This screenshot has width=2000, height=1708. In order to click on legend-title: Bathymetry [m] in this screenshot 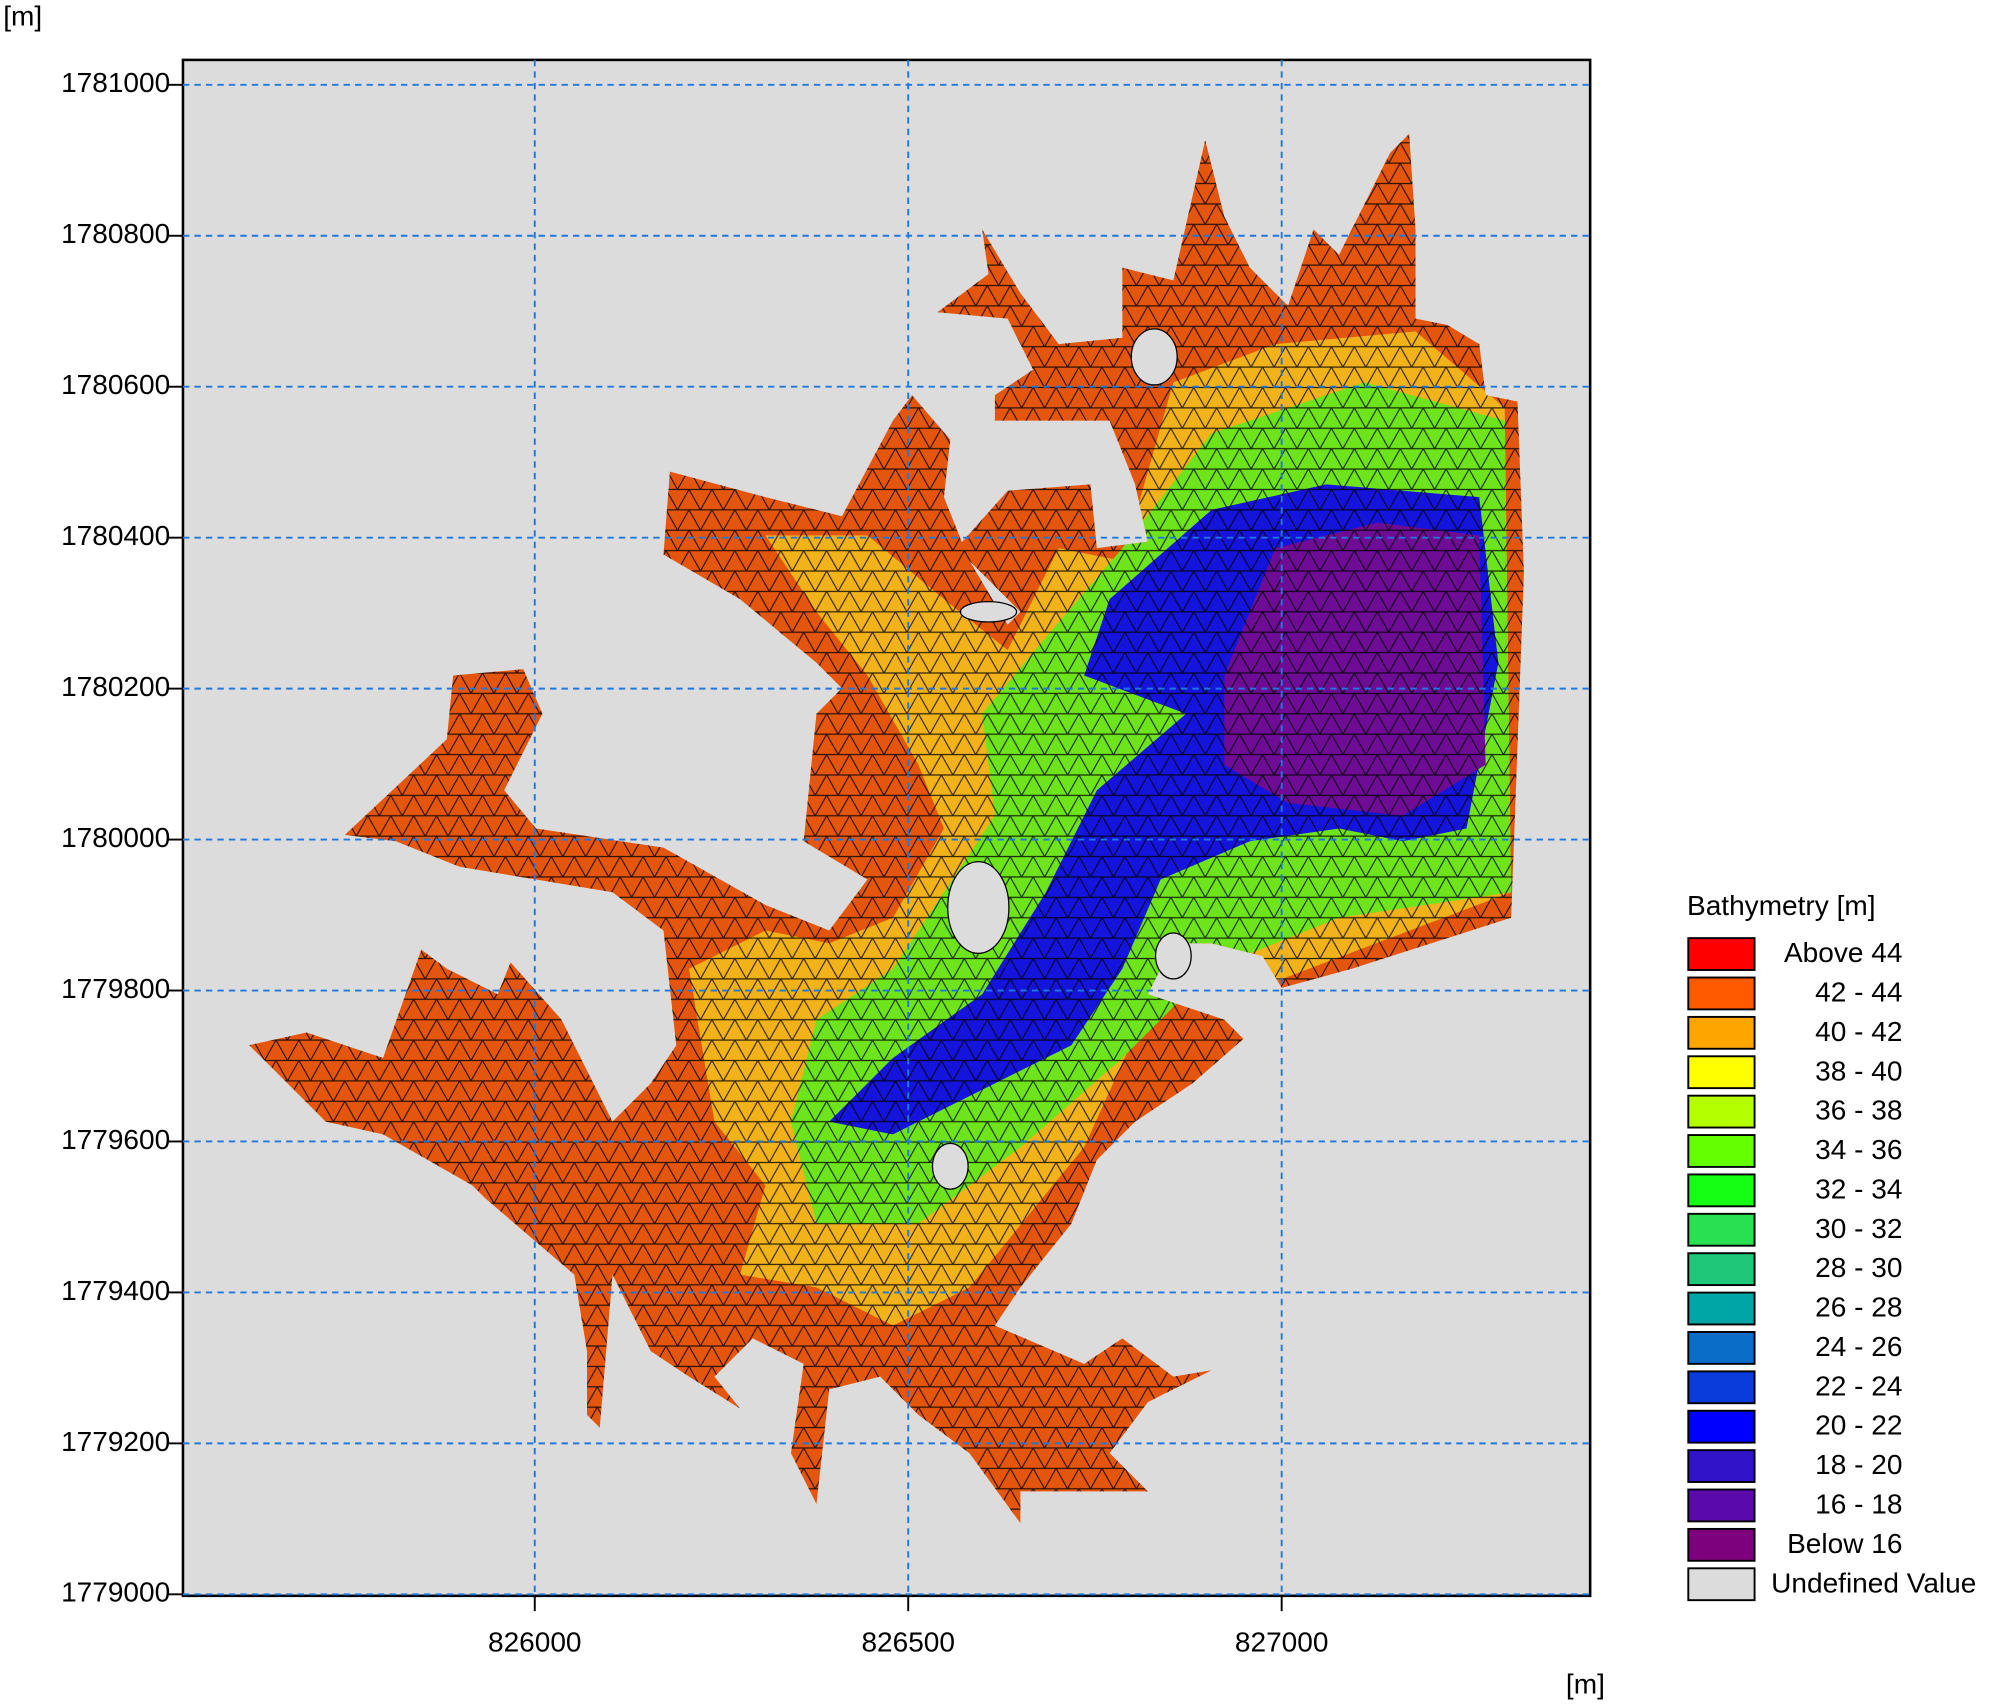, I will do `click(1781, 905)`.